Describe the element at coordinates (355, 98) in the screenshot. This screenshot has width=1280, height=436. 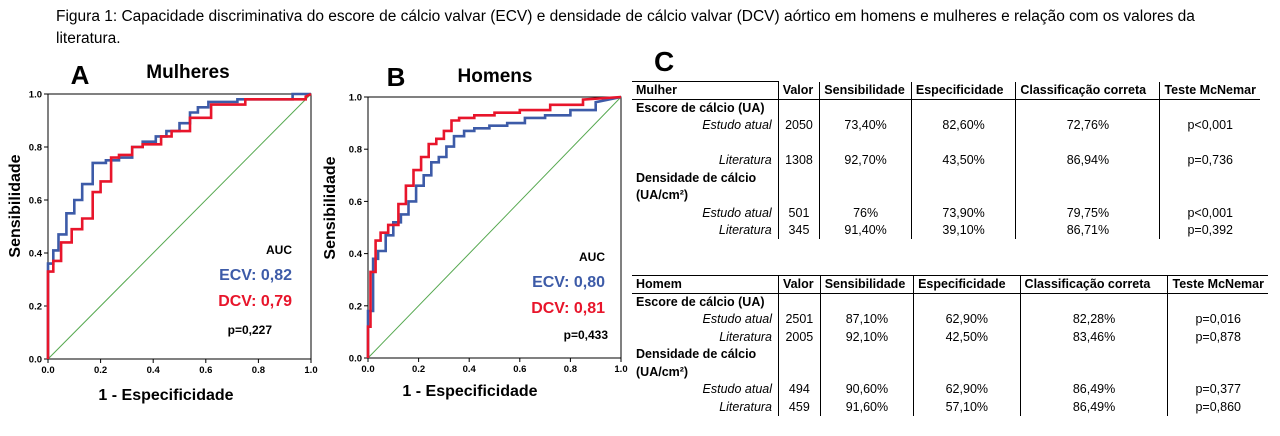
I see `y-tick-label: 1.0` at that location.